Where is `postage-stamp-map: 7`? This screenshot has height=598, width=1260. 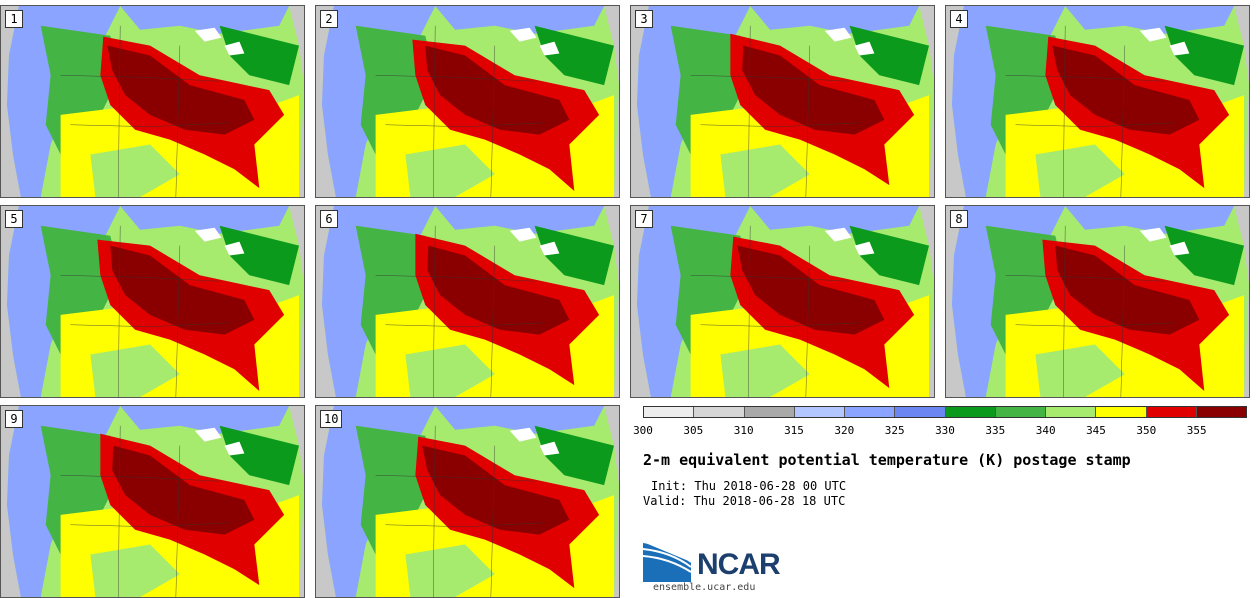
postage-stamp-map: 7 is located at coordinates (782, 301).